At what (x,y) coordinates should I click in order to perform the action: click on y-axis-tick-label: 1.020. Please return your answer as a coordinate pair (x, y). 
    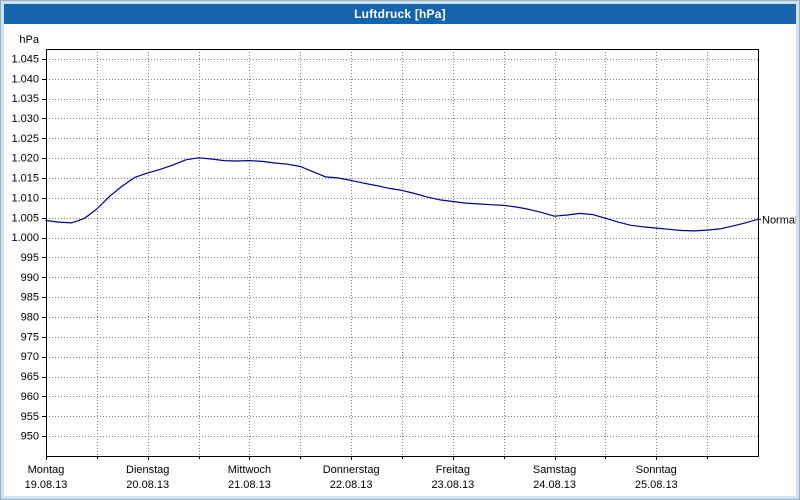
    Looking at the image, I should click on (25, 159).